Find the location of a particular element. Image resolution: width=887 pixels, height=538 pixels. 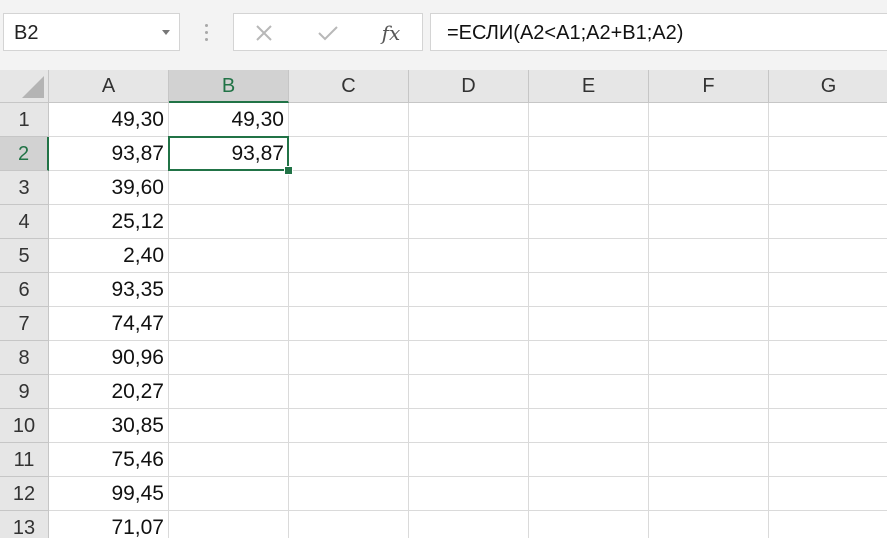

cell-a8: 90,96 is located at coordinates (109, 358).